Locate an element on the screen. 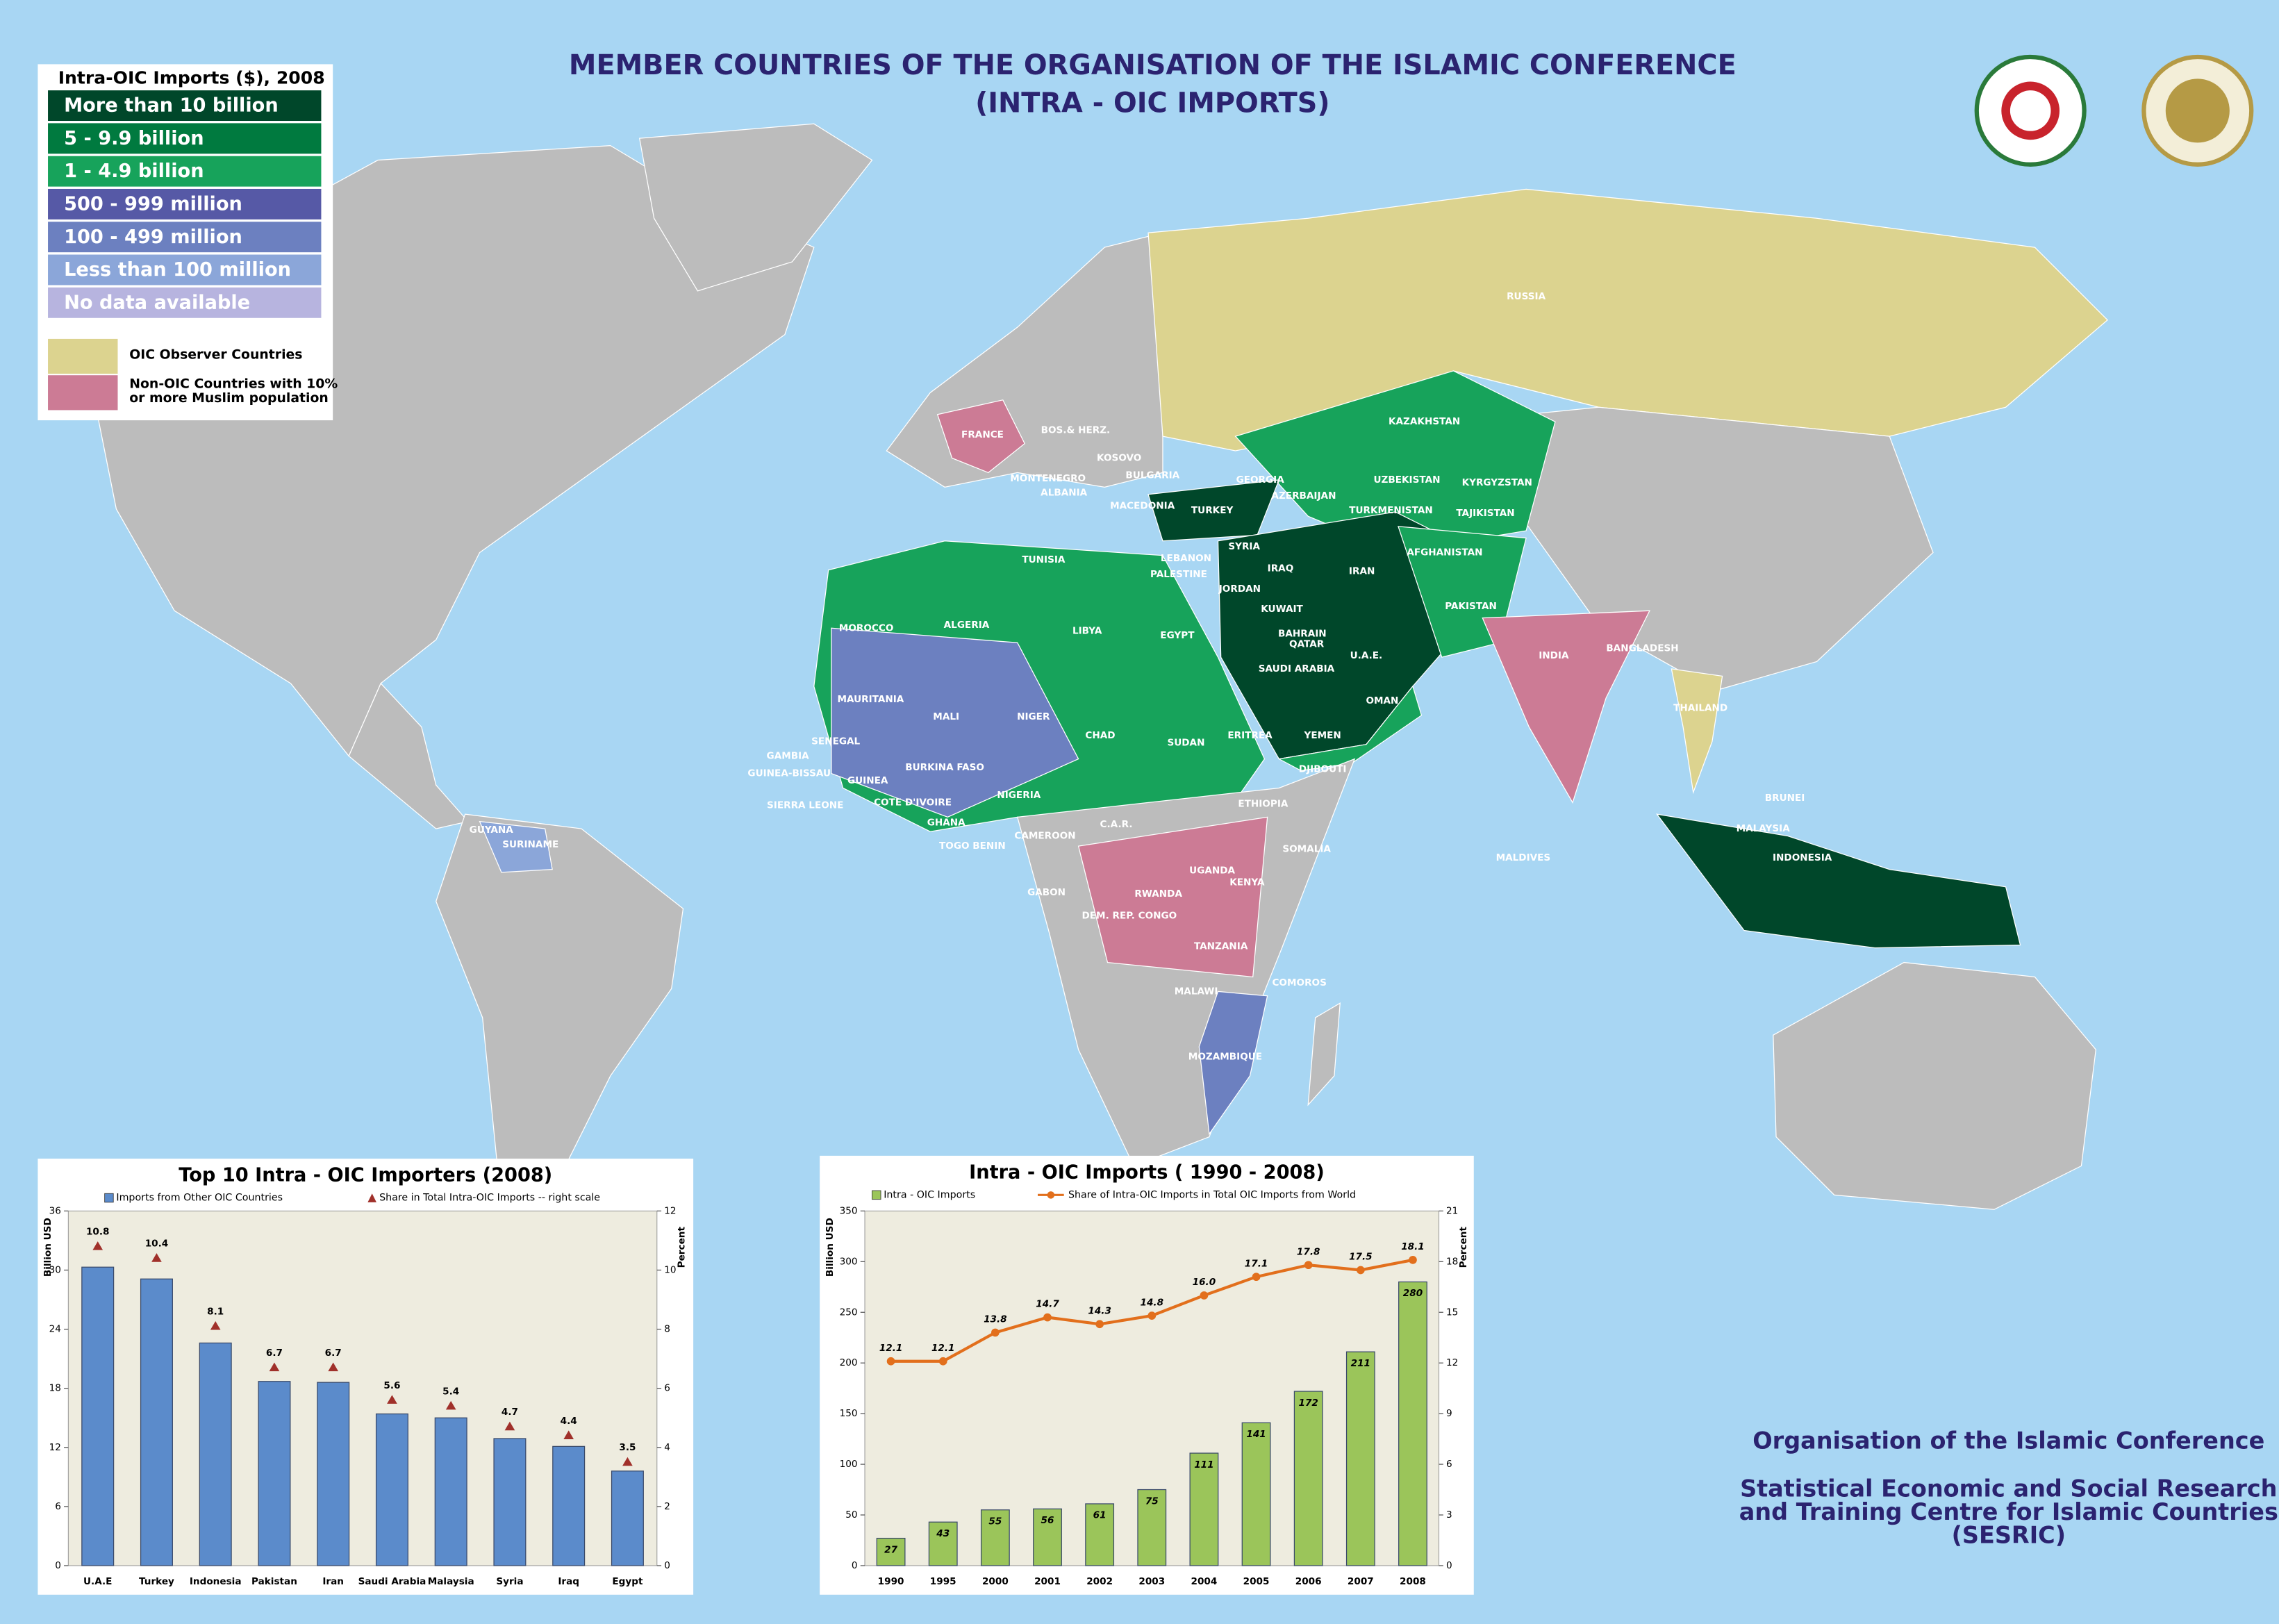  country-label: SUDAN is located at coordinates (1185, 743).